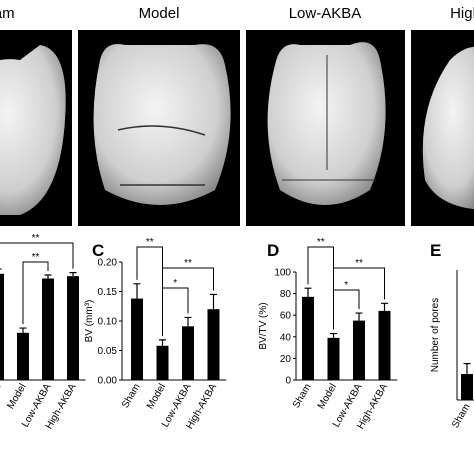 This screenshot has width=474, height=474. Describe the element at coordinates (286, 337) in the screenshot. I see `y-tick-label: 40` at that location.